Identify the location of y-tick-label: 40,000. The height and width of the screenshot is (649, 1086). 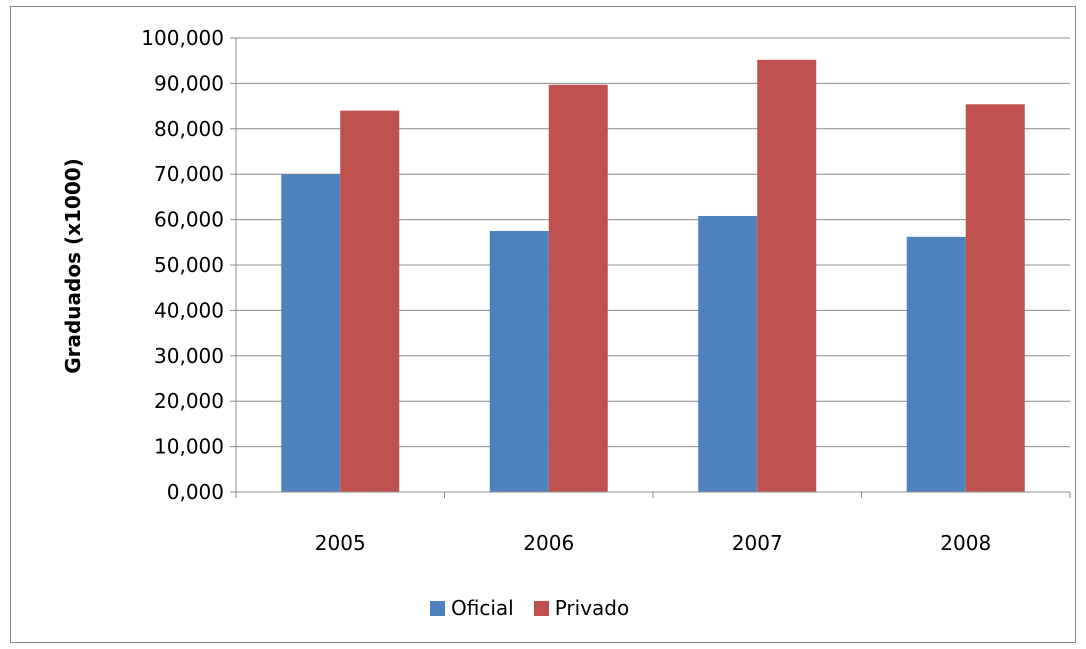
(189, 310).